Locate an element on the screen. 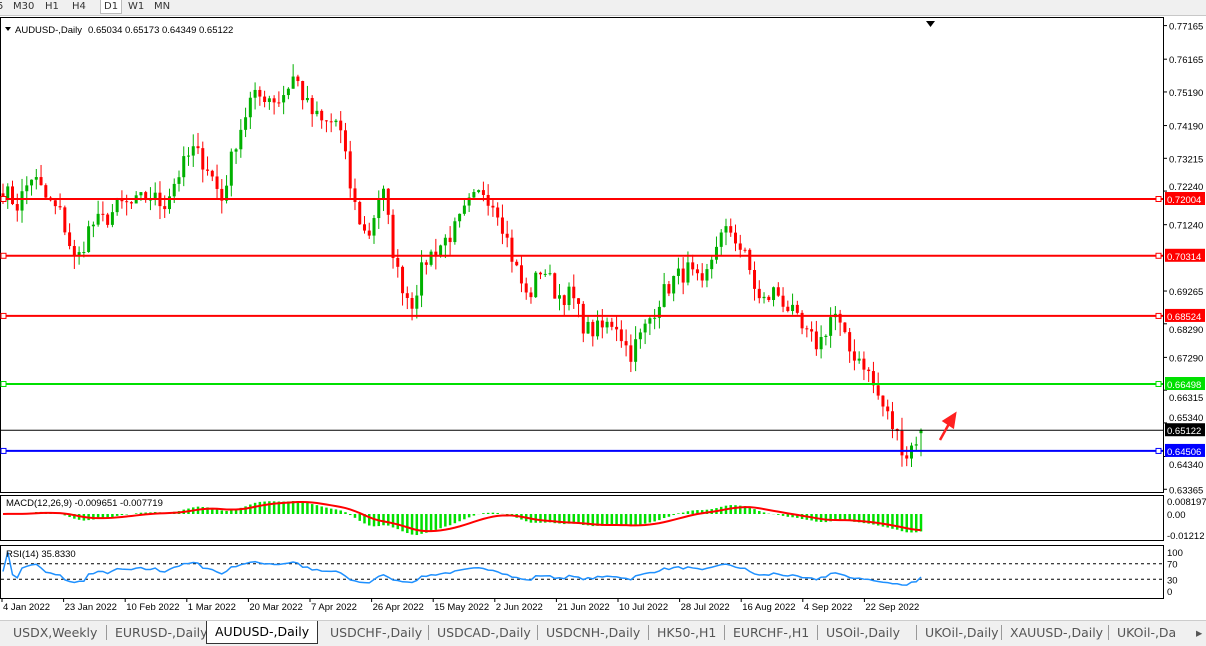  level-price-label: 0.72004 is located at coordinates (1184, 200).